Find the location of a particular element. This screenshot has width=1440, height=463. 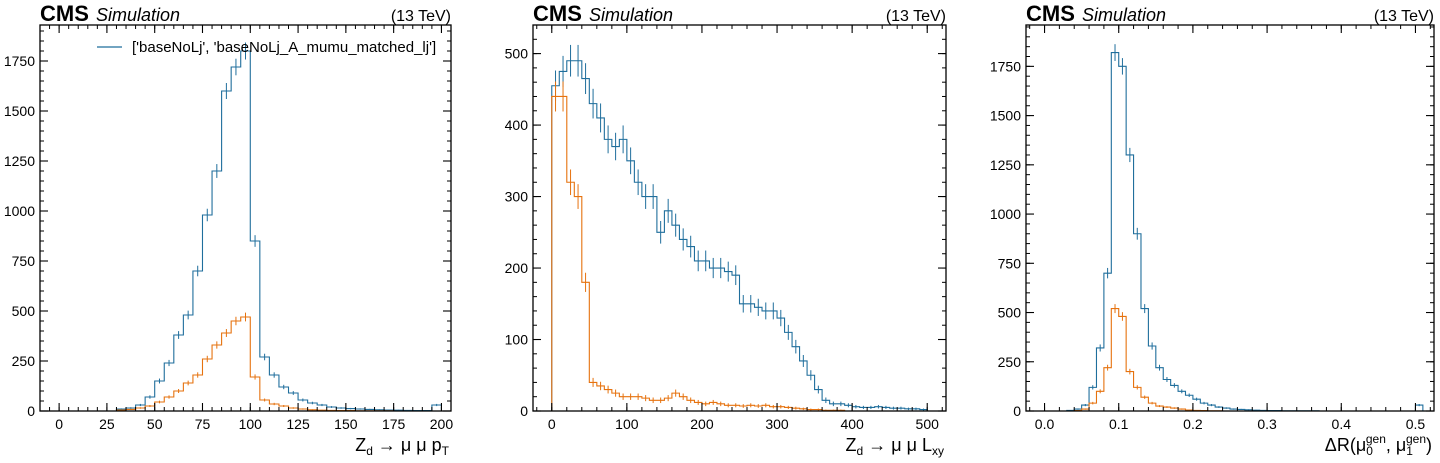

x-tick-label: 0.4 is located at coordinates (1342, 424).